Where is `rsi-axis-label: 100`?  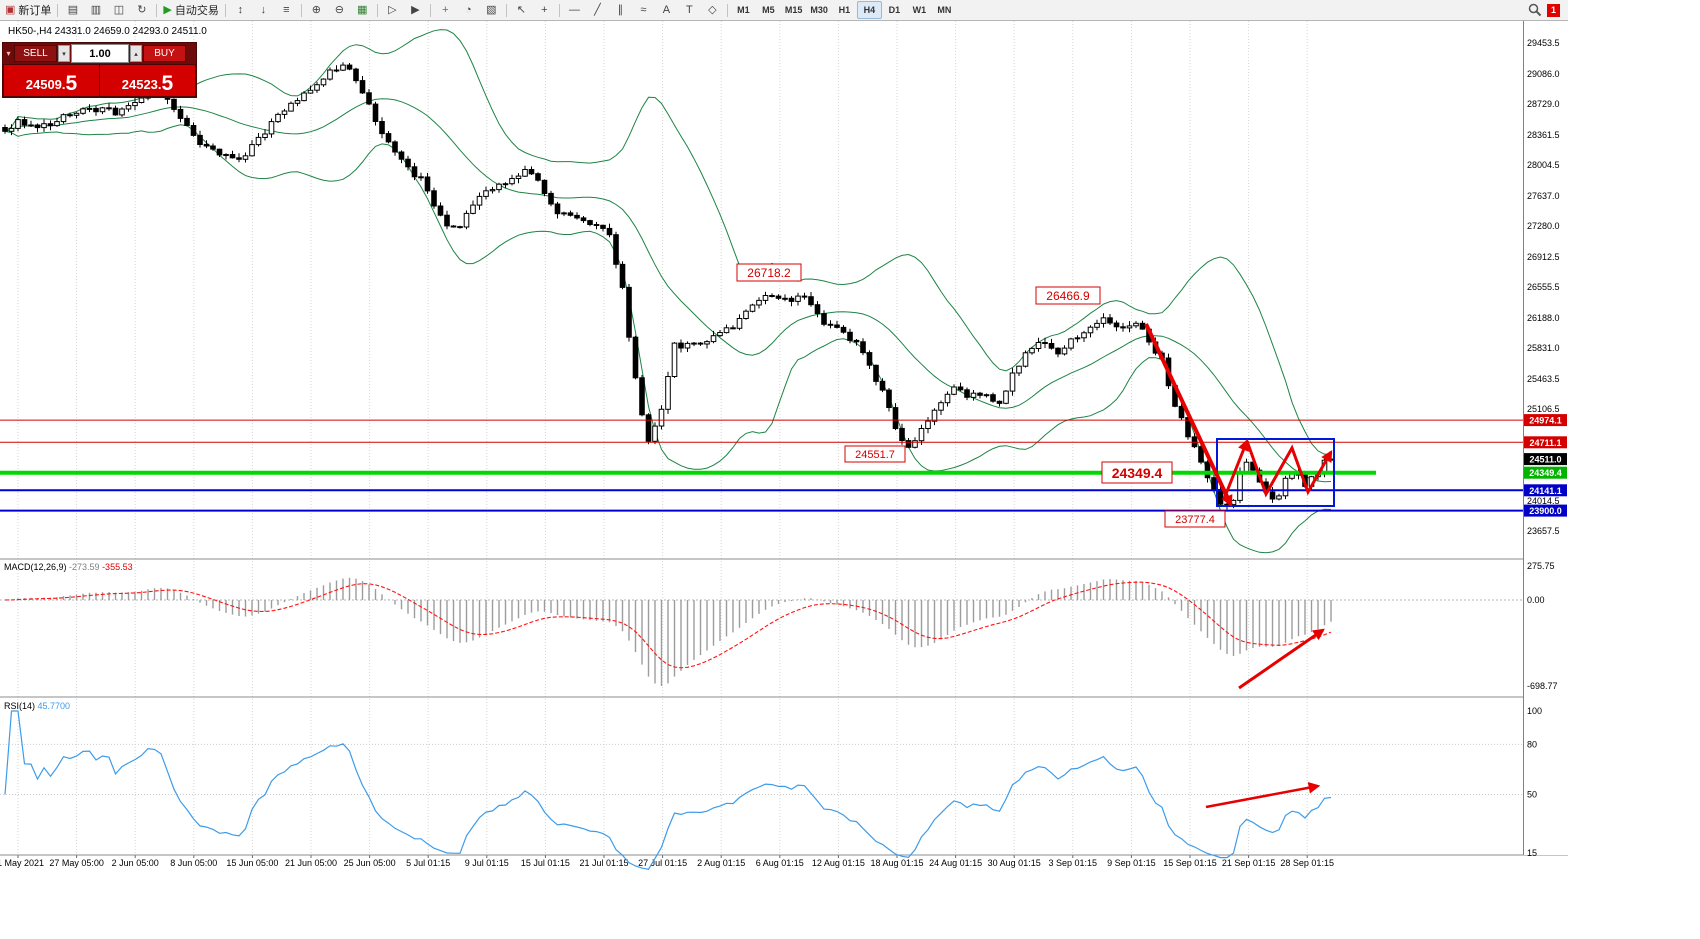 rsi-axis-label: 100 is located at coordinates (1534, 711).